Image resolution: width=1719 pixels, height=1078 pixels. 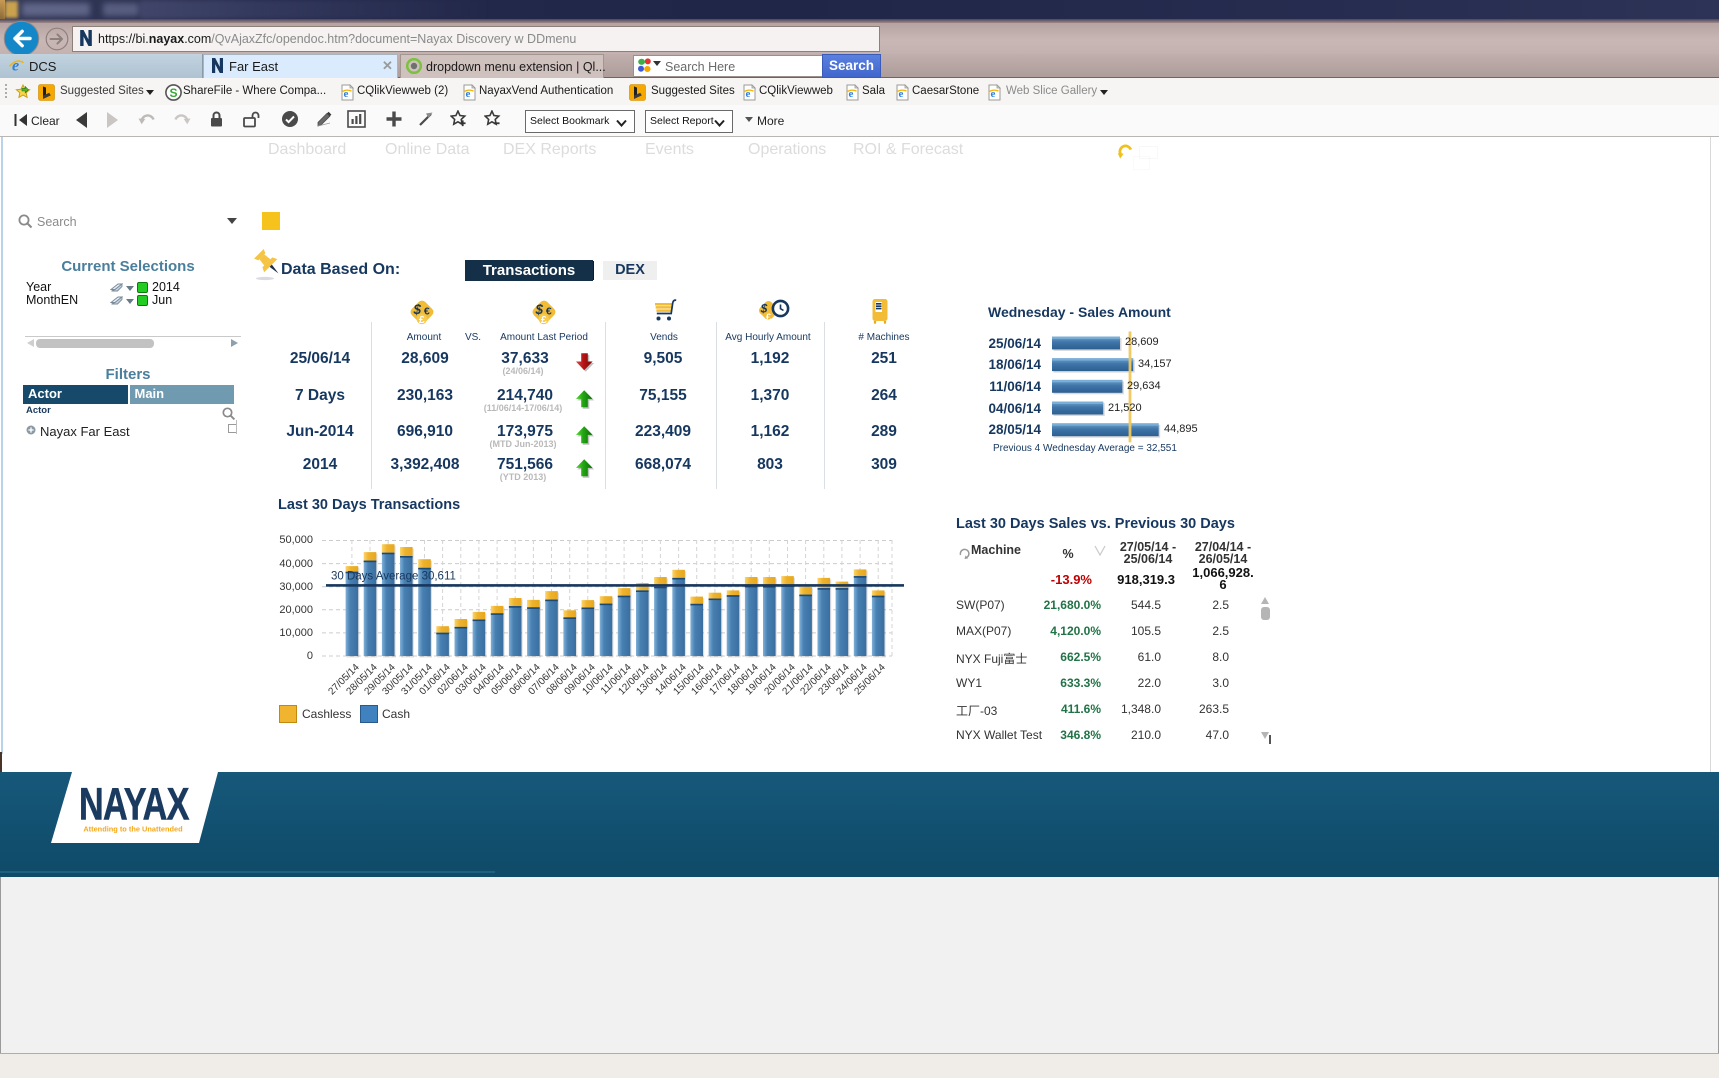 I want to click on svg-text: NAYAX, so click(x=134, y=805).